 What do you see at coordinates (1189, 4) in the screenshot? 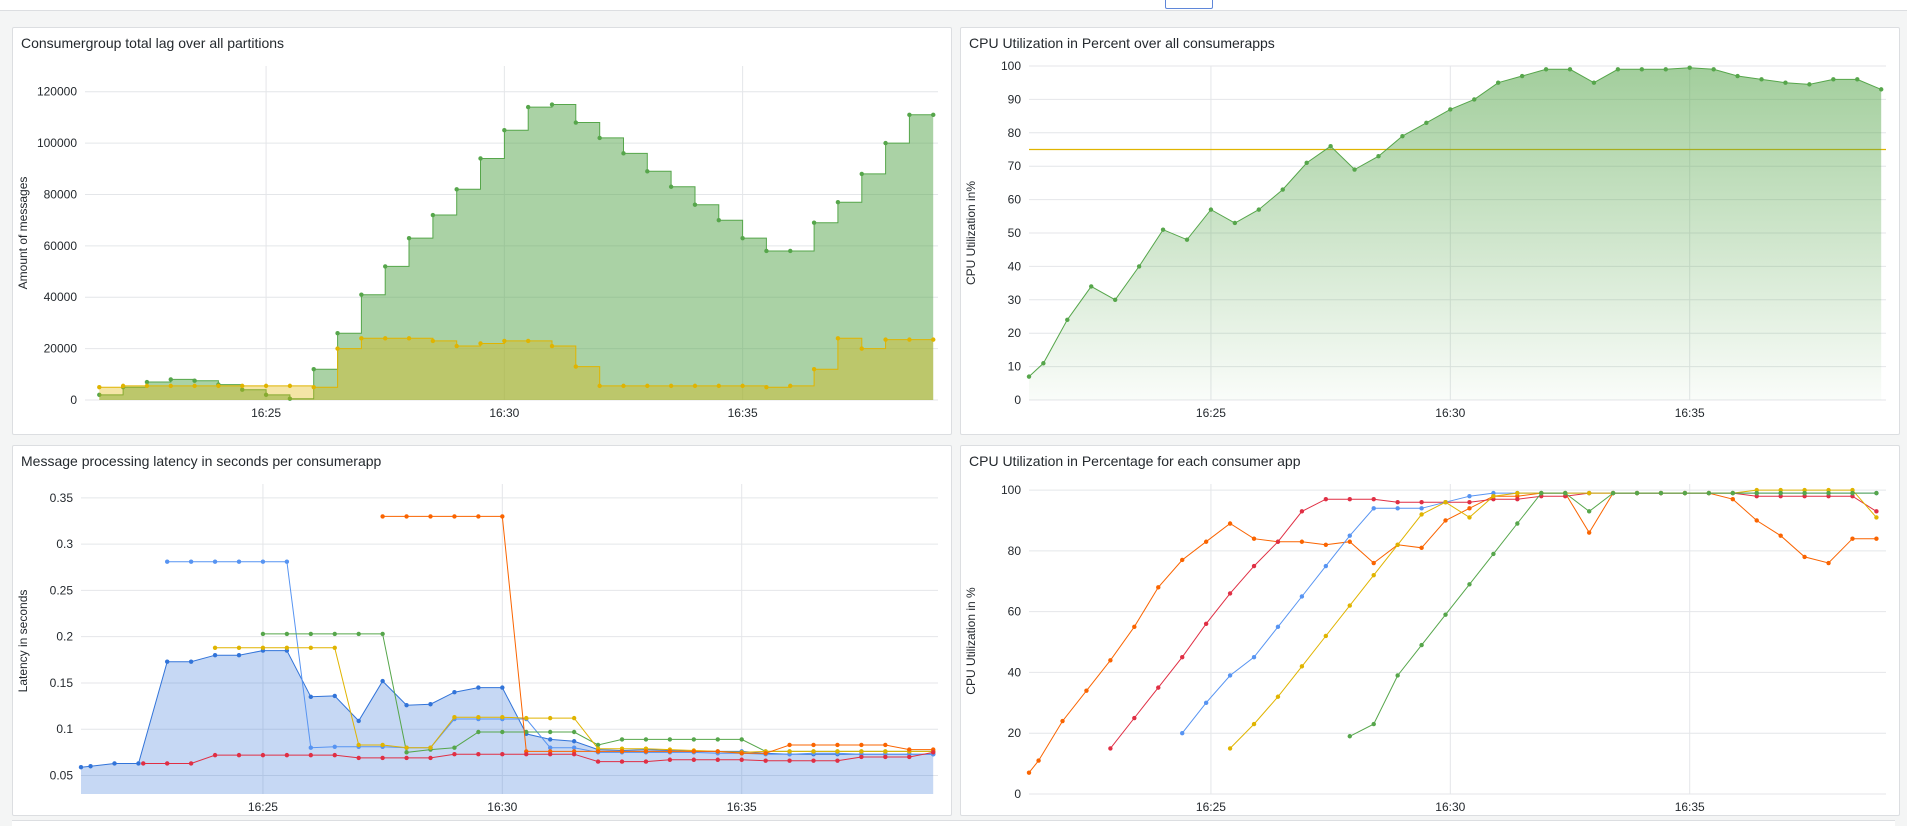
I see `active-tab-indicator` at bounding box center [1189, 4].